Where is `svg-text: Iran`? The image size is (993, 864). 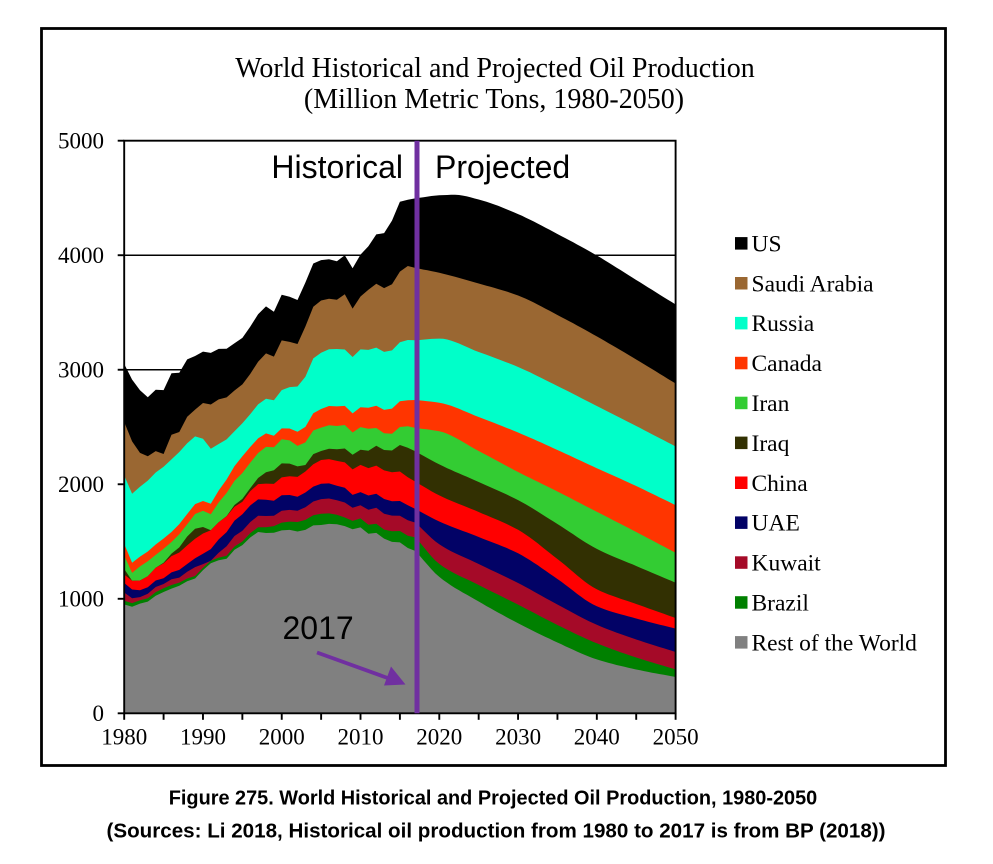 svg-text: Iran is located at coordinates (771, 404).